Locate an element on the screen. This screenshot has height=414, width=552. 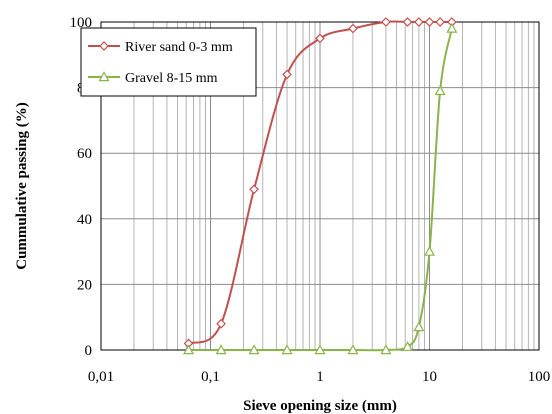
legend-entry: Gravel 8-15 mm is located at coordinates (153, 78).